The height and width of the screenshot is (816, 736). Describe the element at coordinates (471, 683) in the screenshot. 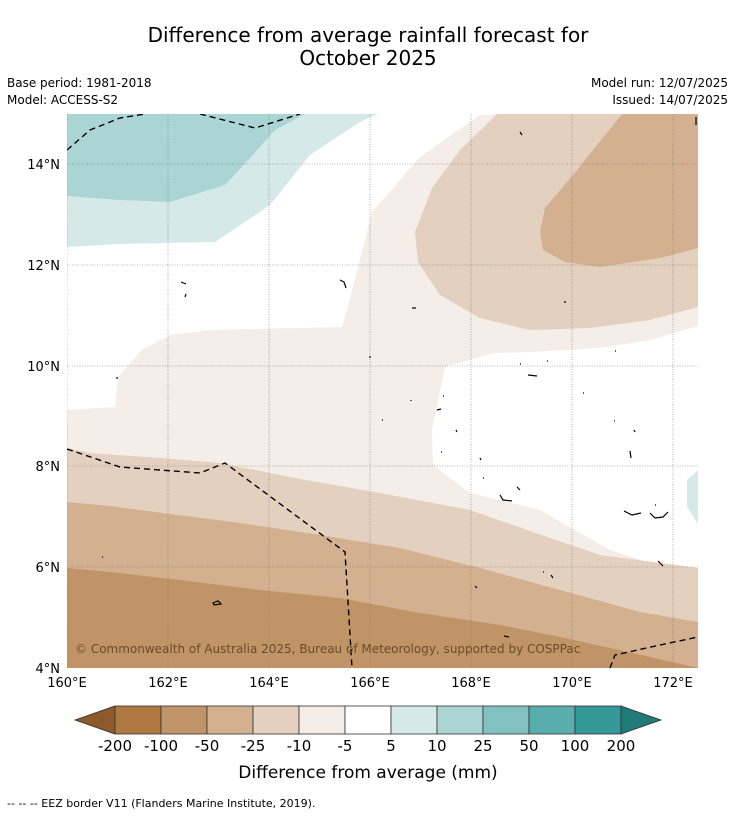

I see `lon-tick-label: 168°E` at that location.